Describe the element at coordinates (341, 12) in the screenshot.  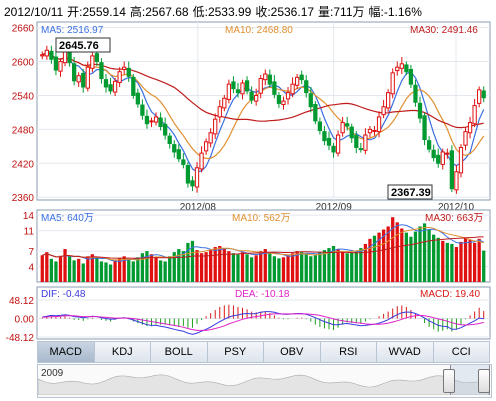
I see `quote-volume: 量:711万` at that location.